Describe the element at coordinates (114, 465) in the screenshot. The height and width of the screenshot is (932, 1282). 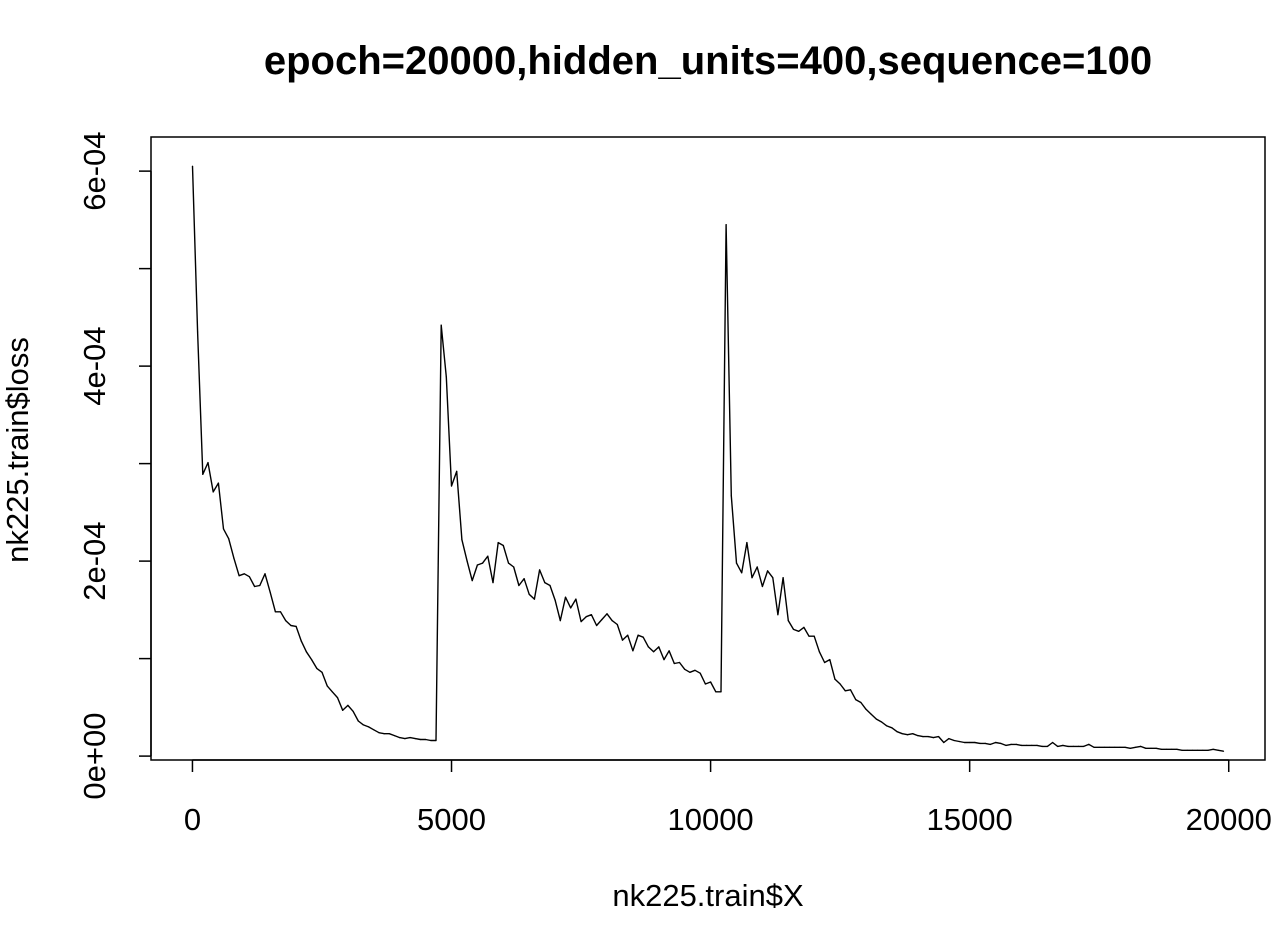
I see `y-axis: 0e+00 2e-04 4e-04 6e-04` at that location.